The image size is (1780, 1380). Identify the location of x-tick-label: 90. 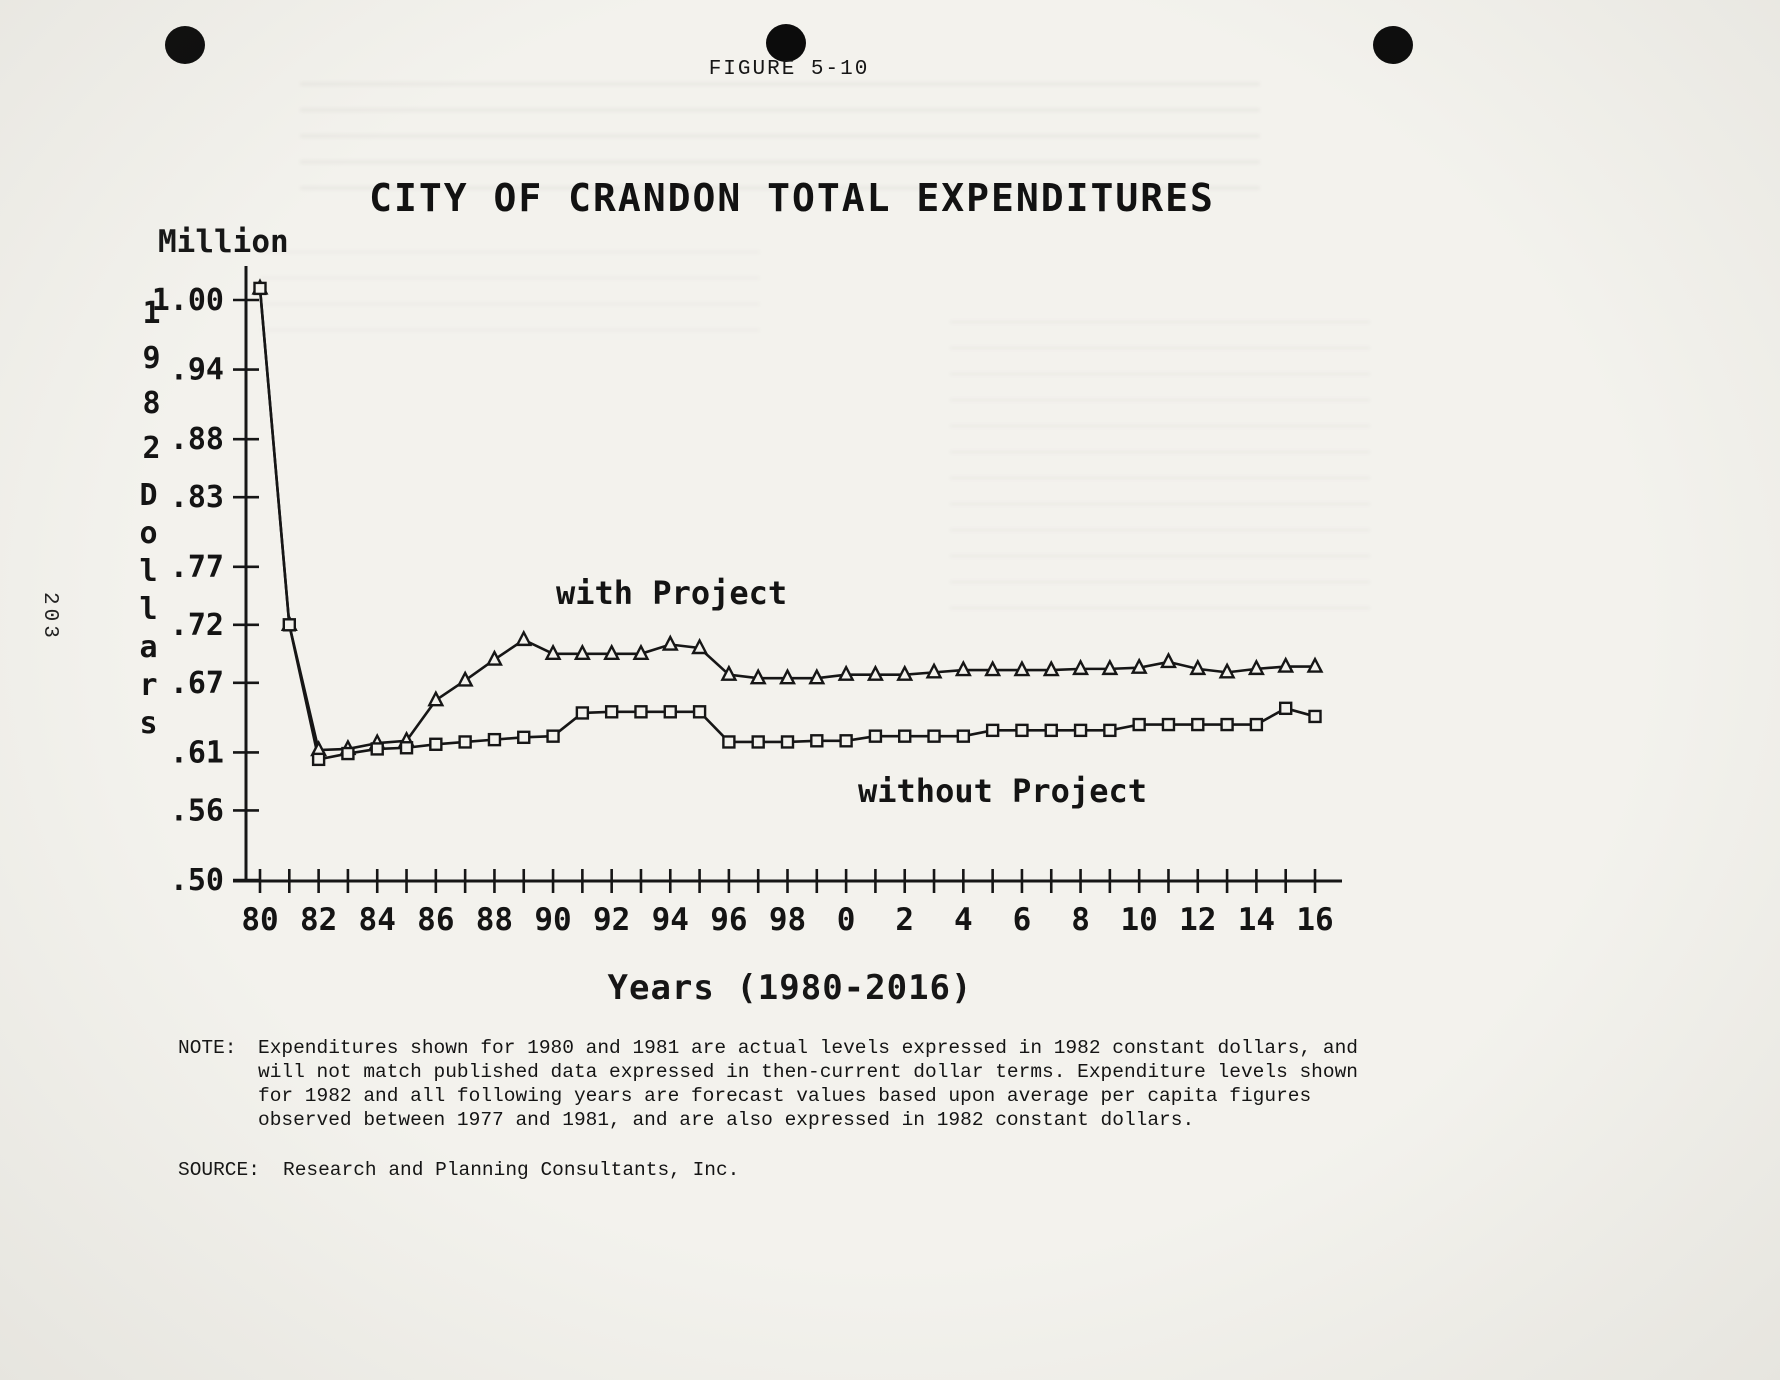
(552, 920).